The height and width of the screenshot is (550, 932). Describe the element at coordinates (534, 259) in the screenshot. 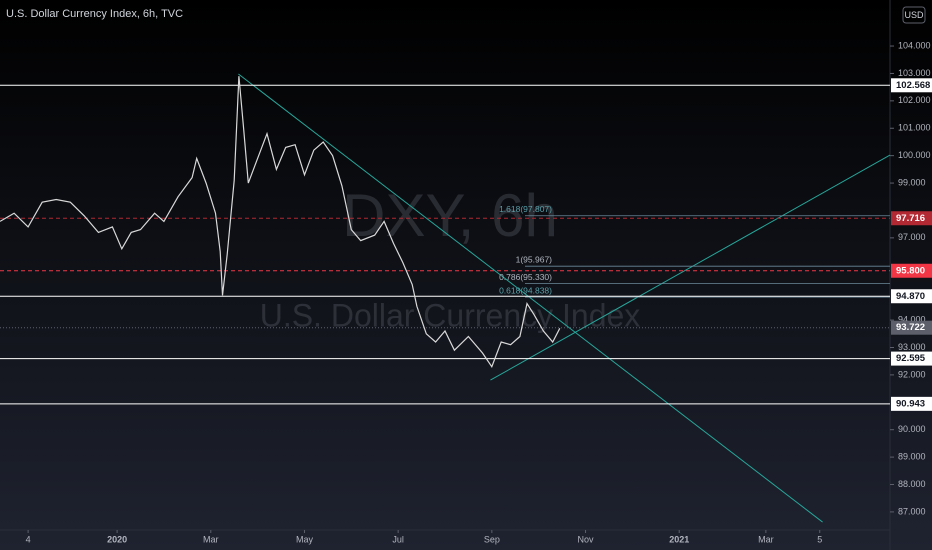

I see `fib-label: 1(95.967)` at that location.